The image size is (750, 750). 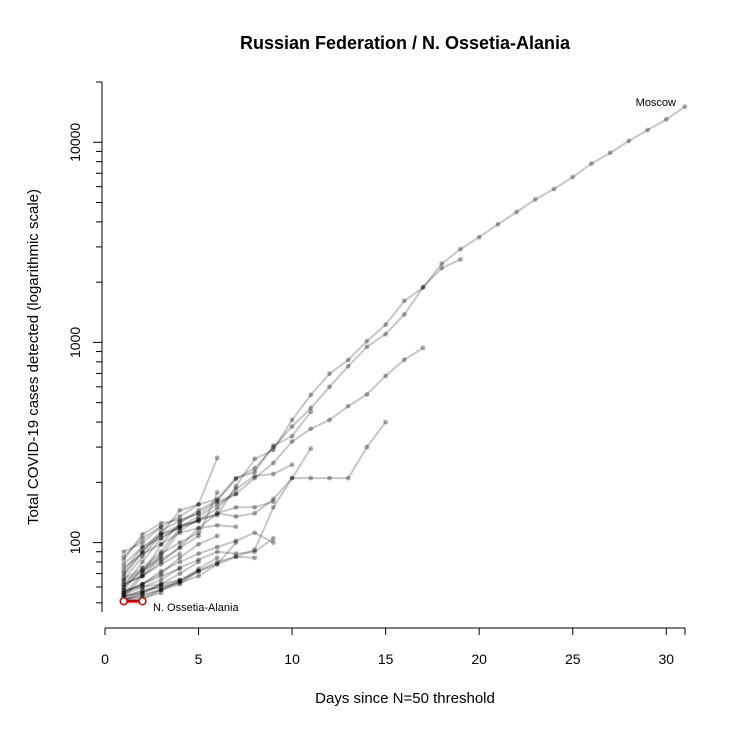 What do you see at coordinates (405, 43) in the screenshot?
I see `chart-title: Russian Federation / N. Ossetia-Alania` at bounding box center [405, 43].